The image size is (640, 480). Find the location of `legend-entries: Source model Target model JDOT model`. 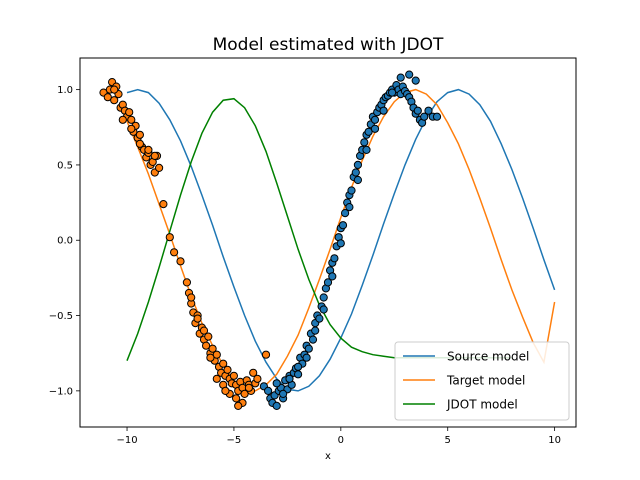

legend-entries: Source model Target model JDOT model is located at coordinates (466, 381).